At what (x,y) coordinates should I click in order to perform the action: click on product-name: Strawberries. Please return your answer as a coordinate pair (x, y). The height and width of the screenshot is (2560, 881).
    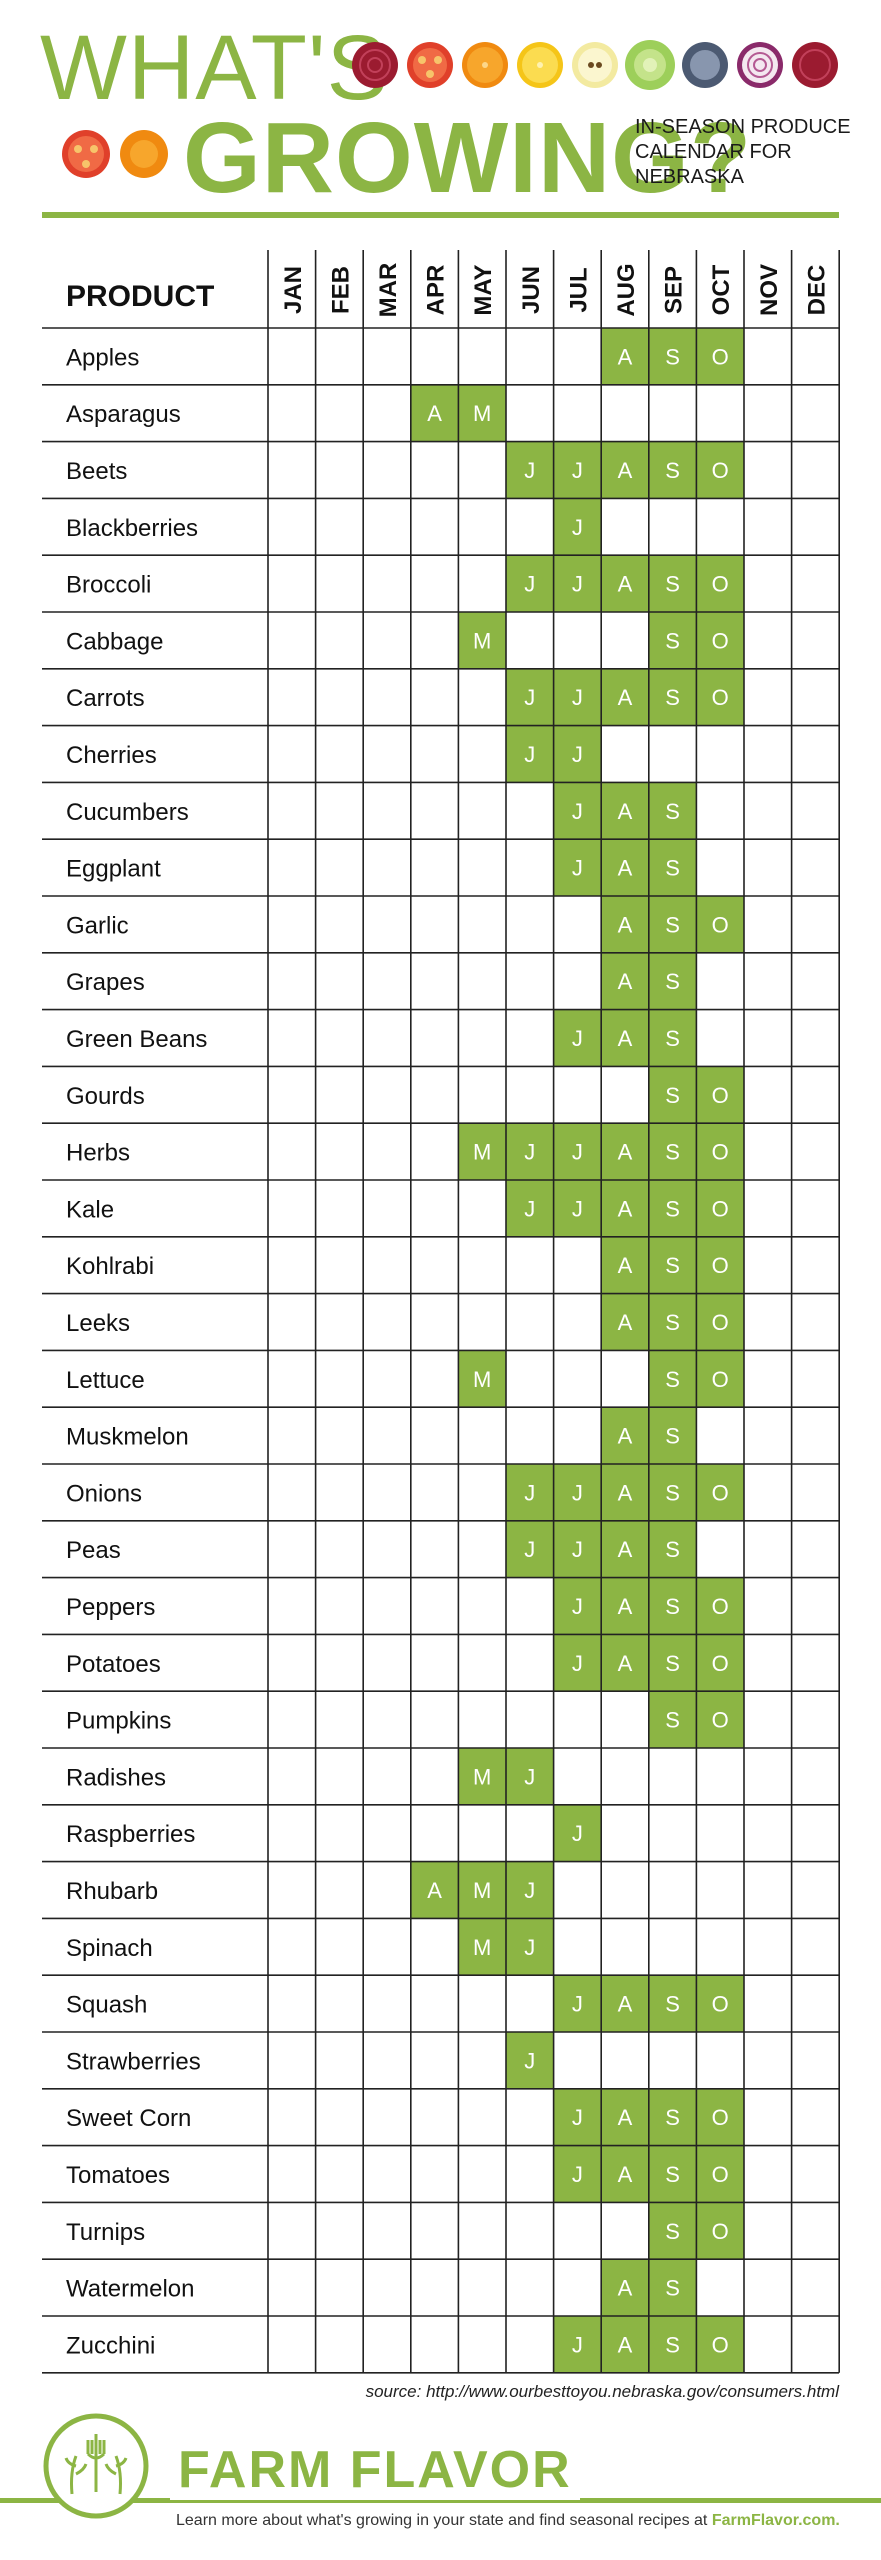
    Looking at the image, I should click on (133, 2061).